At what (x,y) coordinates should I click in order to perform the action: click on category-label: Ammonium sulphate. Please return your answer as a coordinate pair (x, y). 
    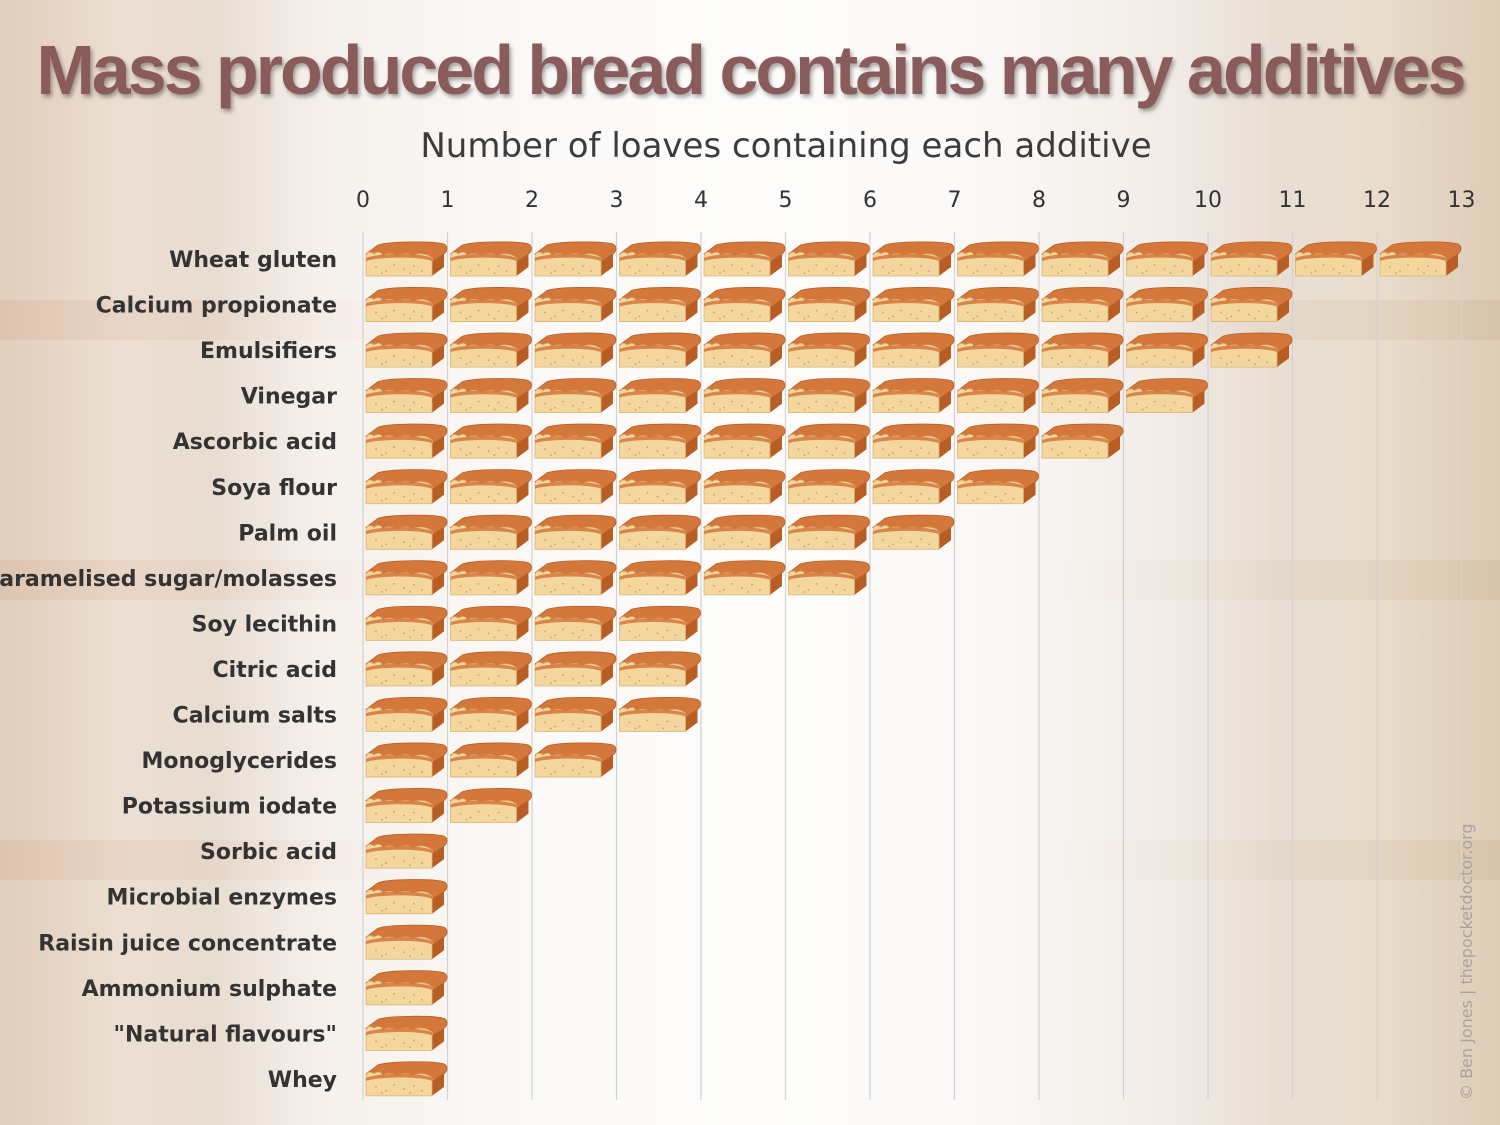
    Looking at the image, I should click on (209, 989).